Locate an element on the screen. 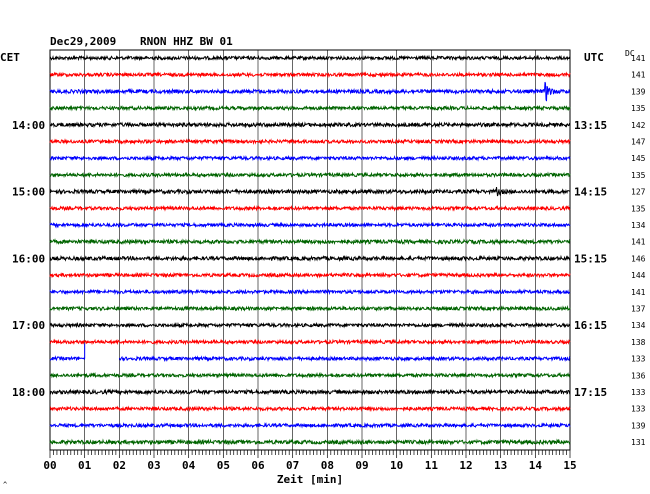 The height and width of the screenshot is (494, 650). x-tick-label: 01 is located at coordinates (85, 465).